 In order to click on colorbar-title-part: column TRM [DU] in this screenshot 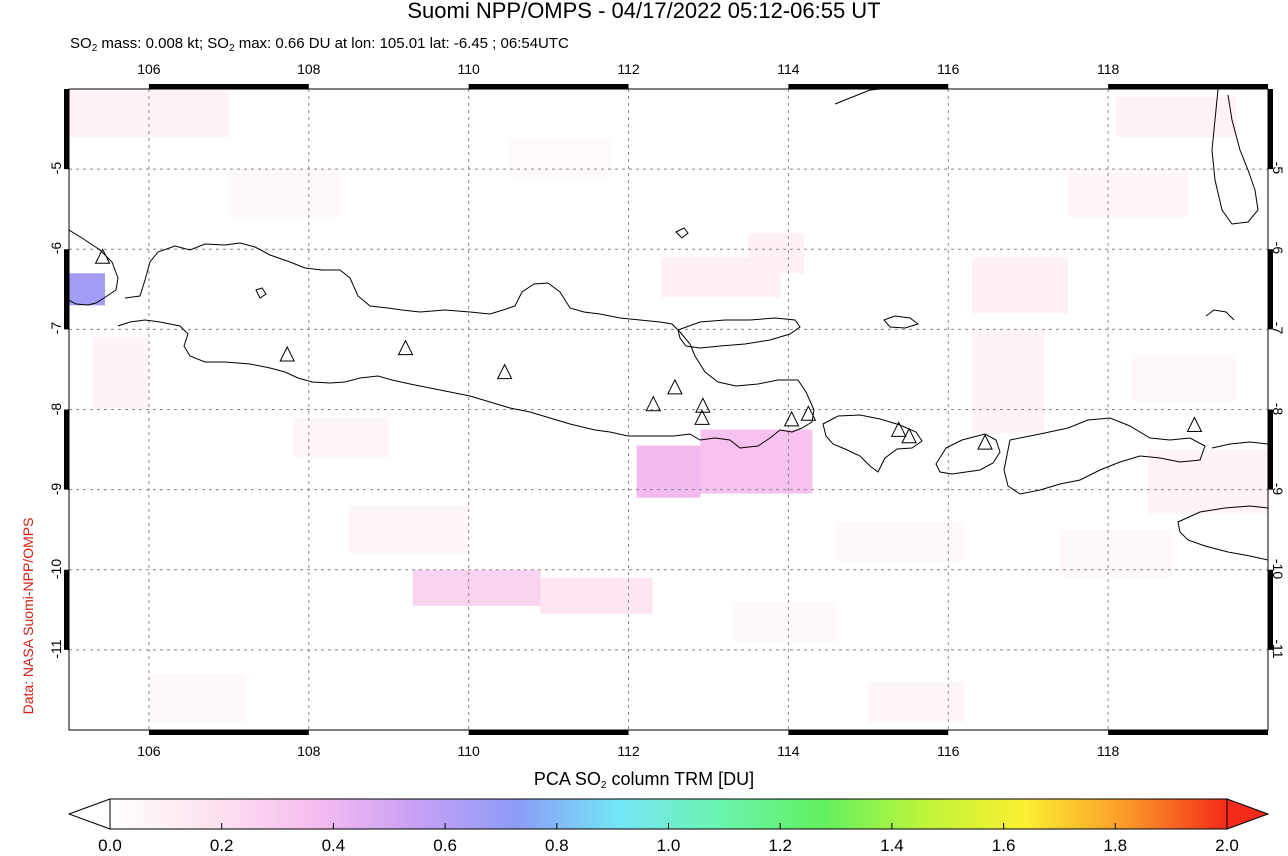, I will do `click(680, 779)`.